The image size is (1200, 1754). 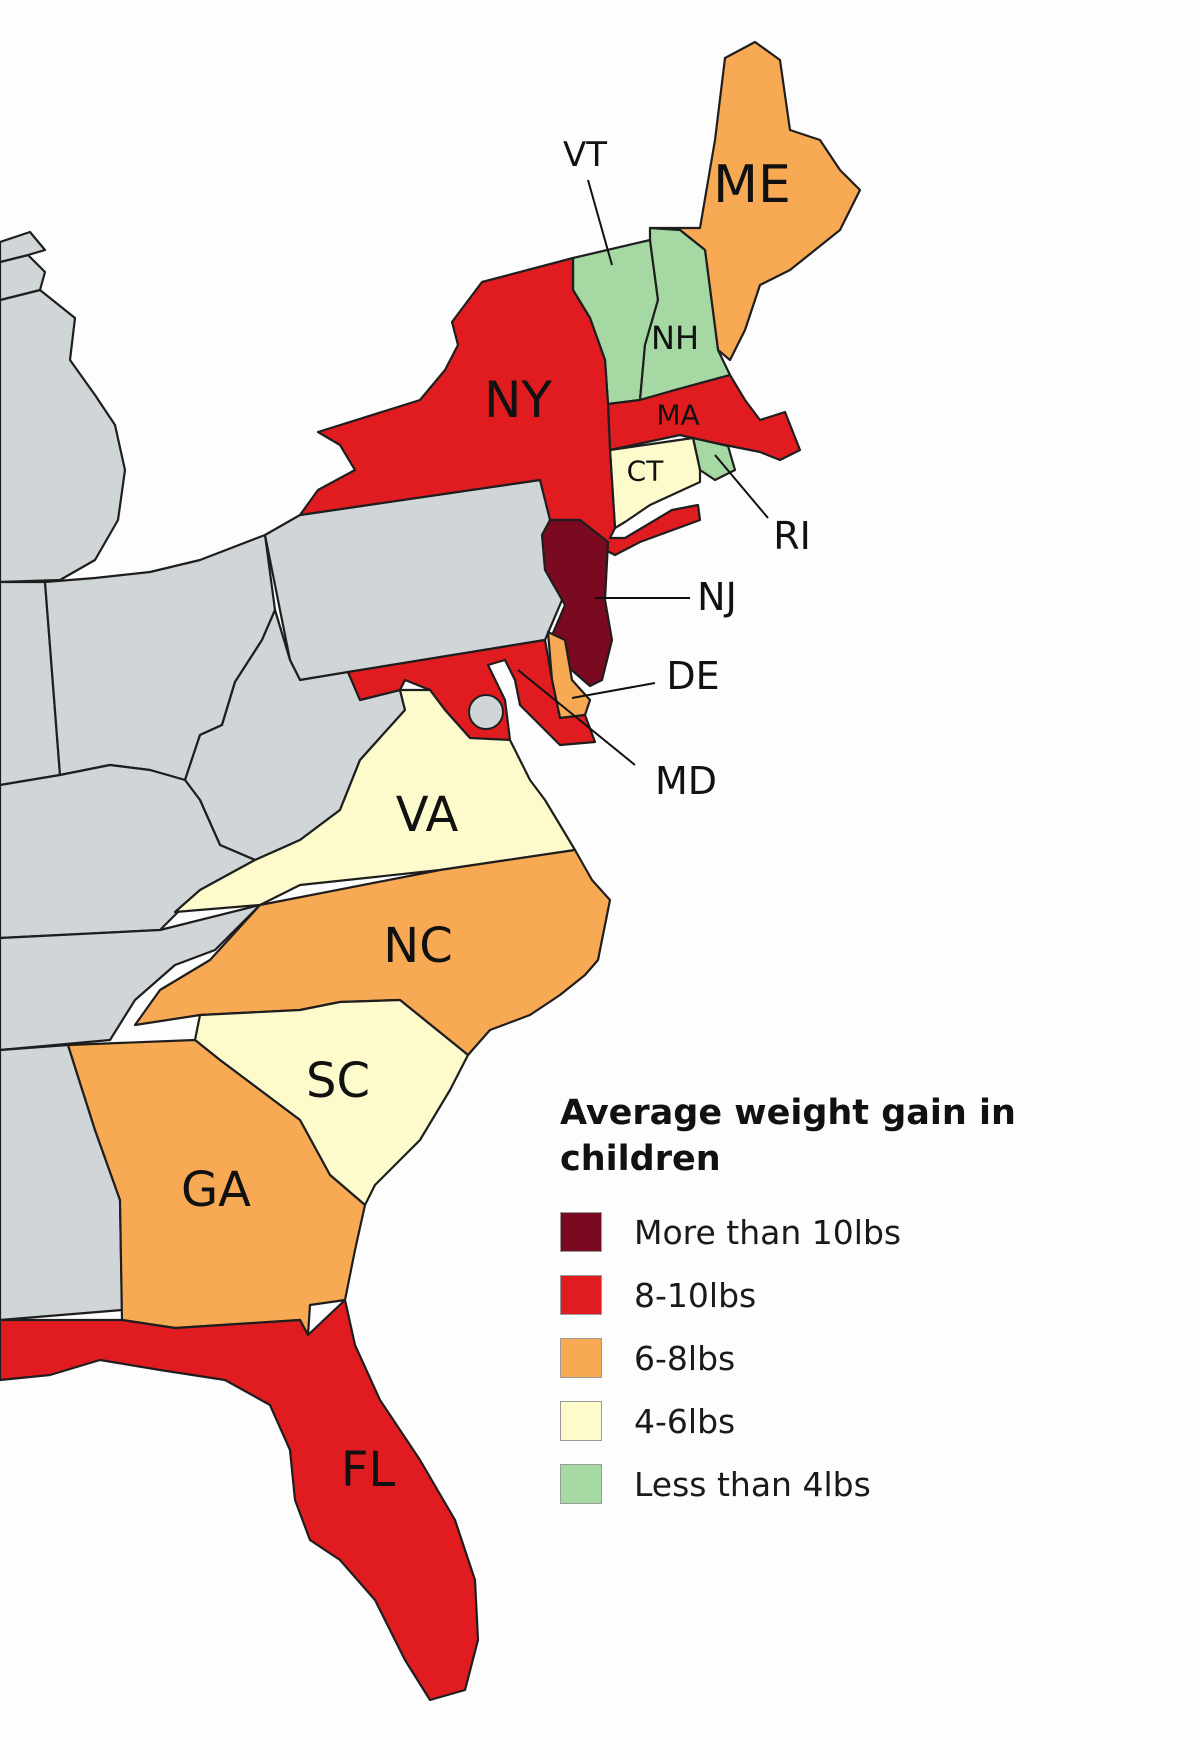 I want to click on leader-lines, so click(x=643, y=472).